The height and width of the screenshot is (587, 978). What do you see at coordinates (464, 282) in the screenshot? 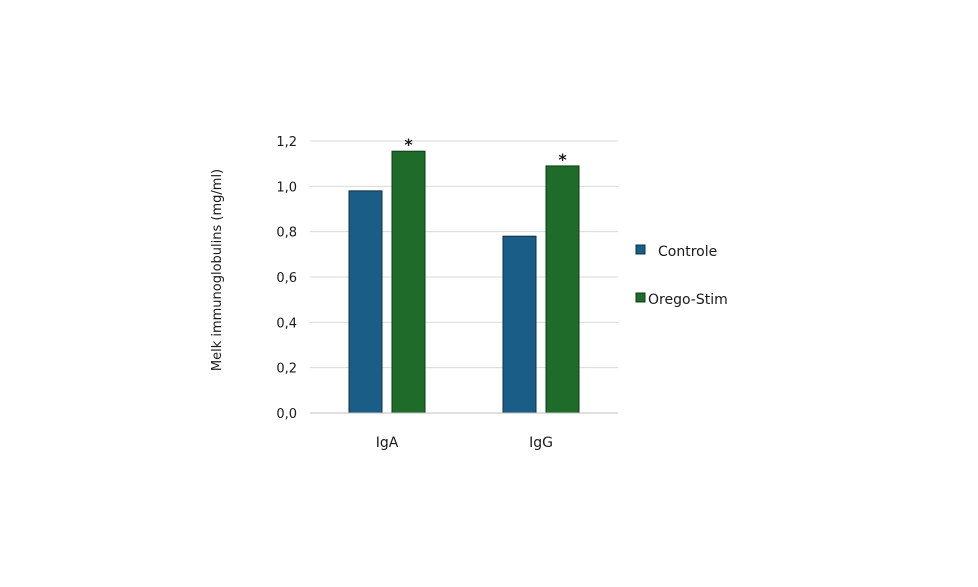
I see `bars` at bounding box center [464, 282].